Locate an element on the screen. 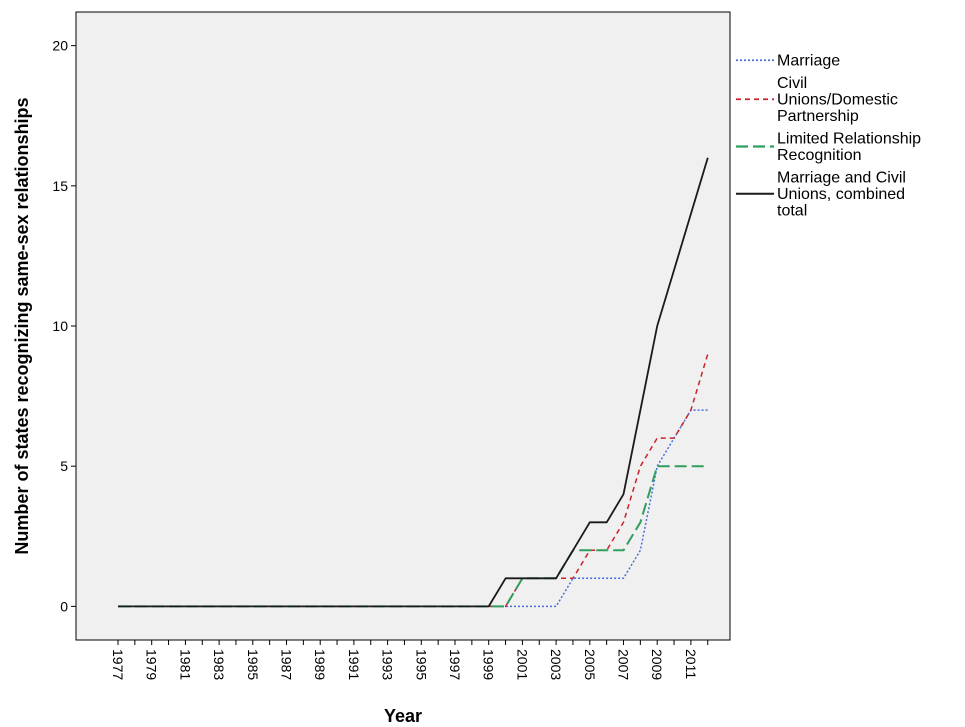 This screenshot has height=727, width=965. legend-label-4: Marriage and Civil is located at coordinates (841, 178).